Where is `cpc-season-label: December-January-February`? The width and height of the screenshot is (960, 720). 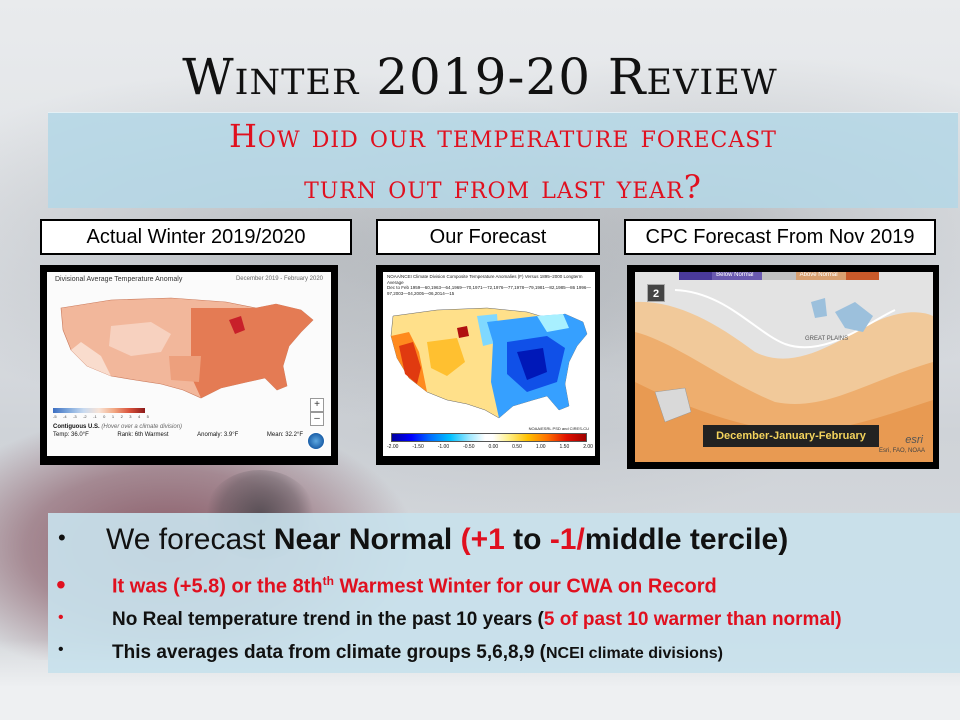 cpc-season-label: December-January-February is located at coordinates (791, 436).